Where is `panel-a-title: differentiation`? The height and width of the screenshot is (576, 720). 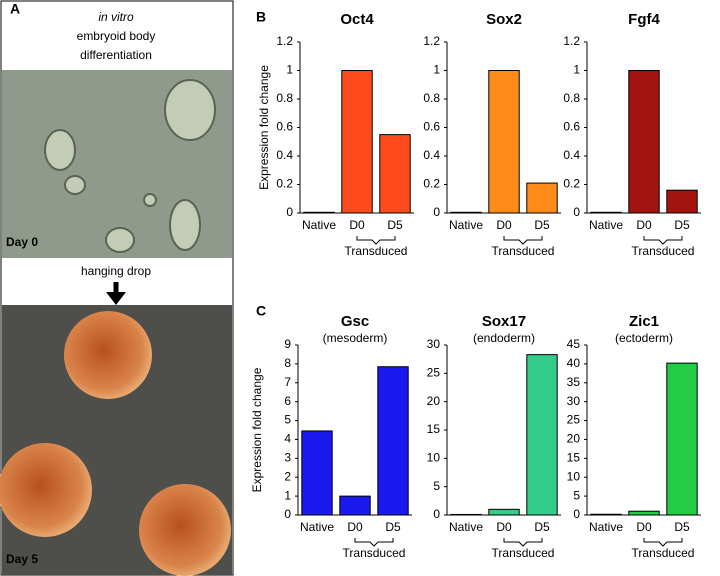
panel-a-title: differentiation is located at coordinates (116, 55).